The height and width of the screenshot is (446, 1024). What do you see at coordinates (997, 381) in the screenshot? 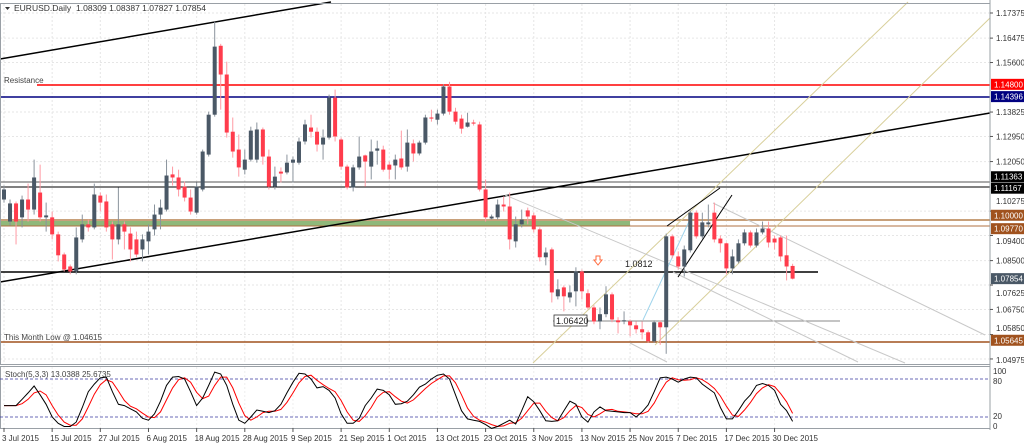
I see `stoch-tick-label: 80` at bounding box center [997, 381].